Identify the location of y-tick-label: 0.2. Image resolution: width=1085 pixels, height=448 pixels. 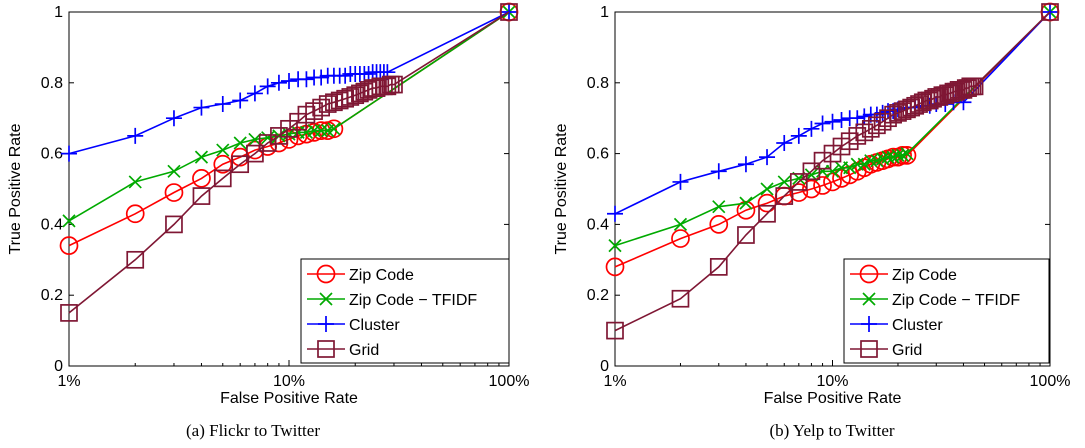
(52, 295).